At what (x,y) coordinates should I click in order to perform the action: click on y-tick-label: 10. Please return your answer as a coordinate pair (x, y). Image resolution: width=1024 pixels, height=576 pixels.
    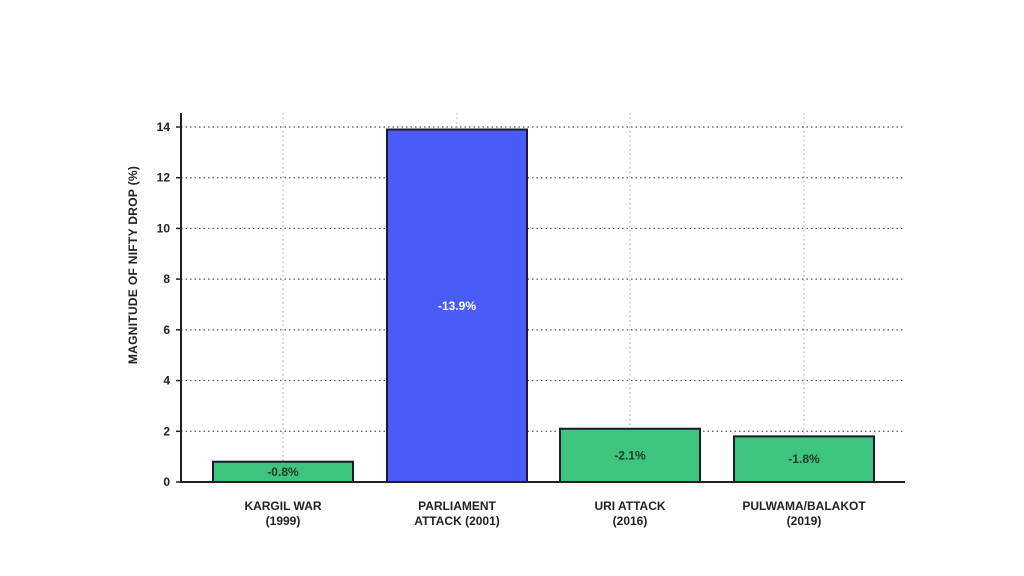
    Looking at the image, I should click on (164, 228).